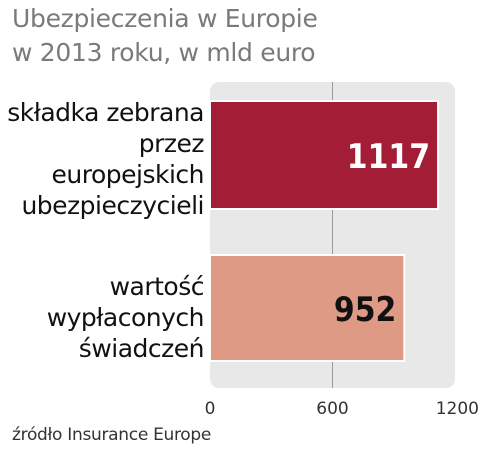  I want to click on chart-title-line-2: w 2013 roku, w mld euro, so click(164, 52).